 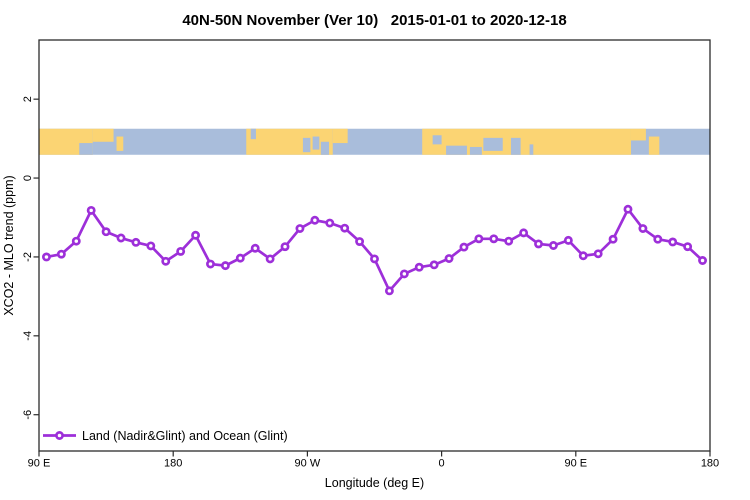 What do you see at coordinates (185, 436) in the screenshot?
I see `legend-label: Land (Nadir&Glint) and Ocean (Glint)` at bounding box center [185, 436].